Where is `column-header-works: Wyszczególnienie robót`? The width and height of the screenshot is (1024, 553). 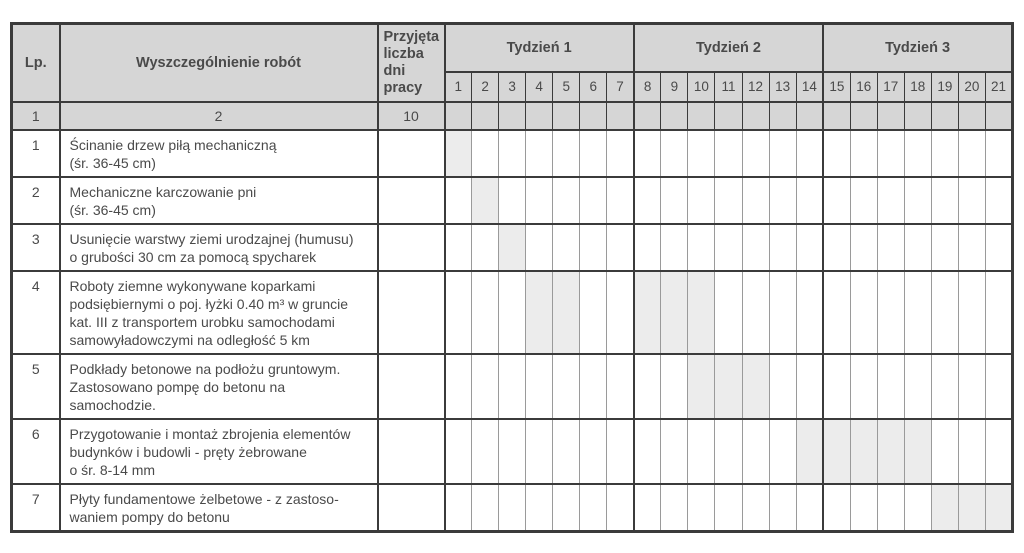 column-header-works: Wyszczególnienie robót is located at coordinates (218, 62).